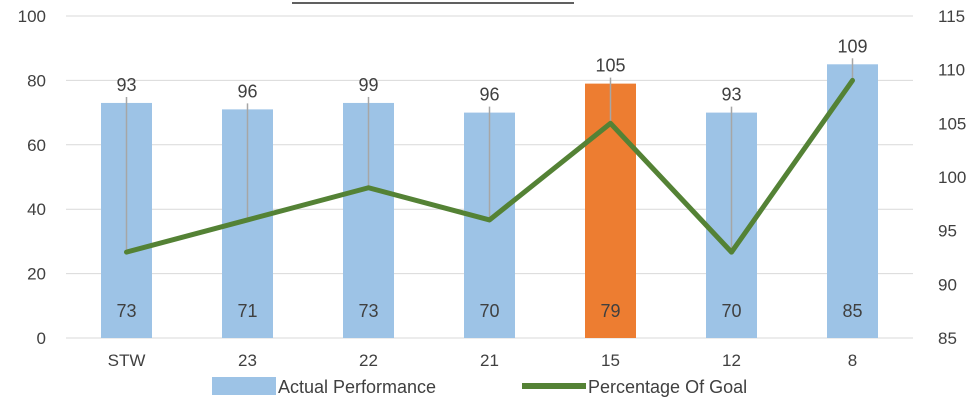 Image resolution: width=977 pixels, height=404 pixels. I want to click on right-tick-label: 85, so click(947, 338).